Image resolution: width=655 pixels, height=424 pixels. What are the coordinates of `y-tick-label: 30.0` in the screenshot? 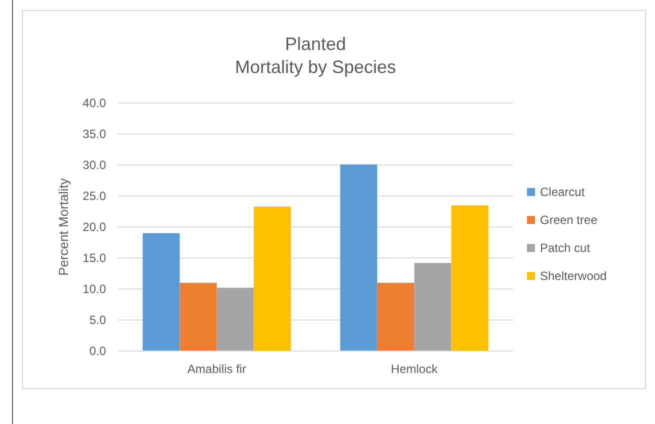 It's located at (94, 165).